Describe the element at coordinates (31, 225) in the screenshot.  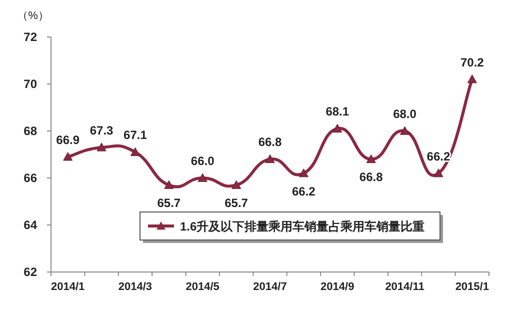
I see `y-tick-label: 64` at that location.